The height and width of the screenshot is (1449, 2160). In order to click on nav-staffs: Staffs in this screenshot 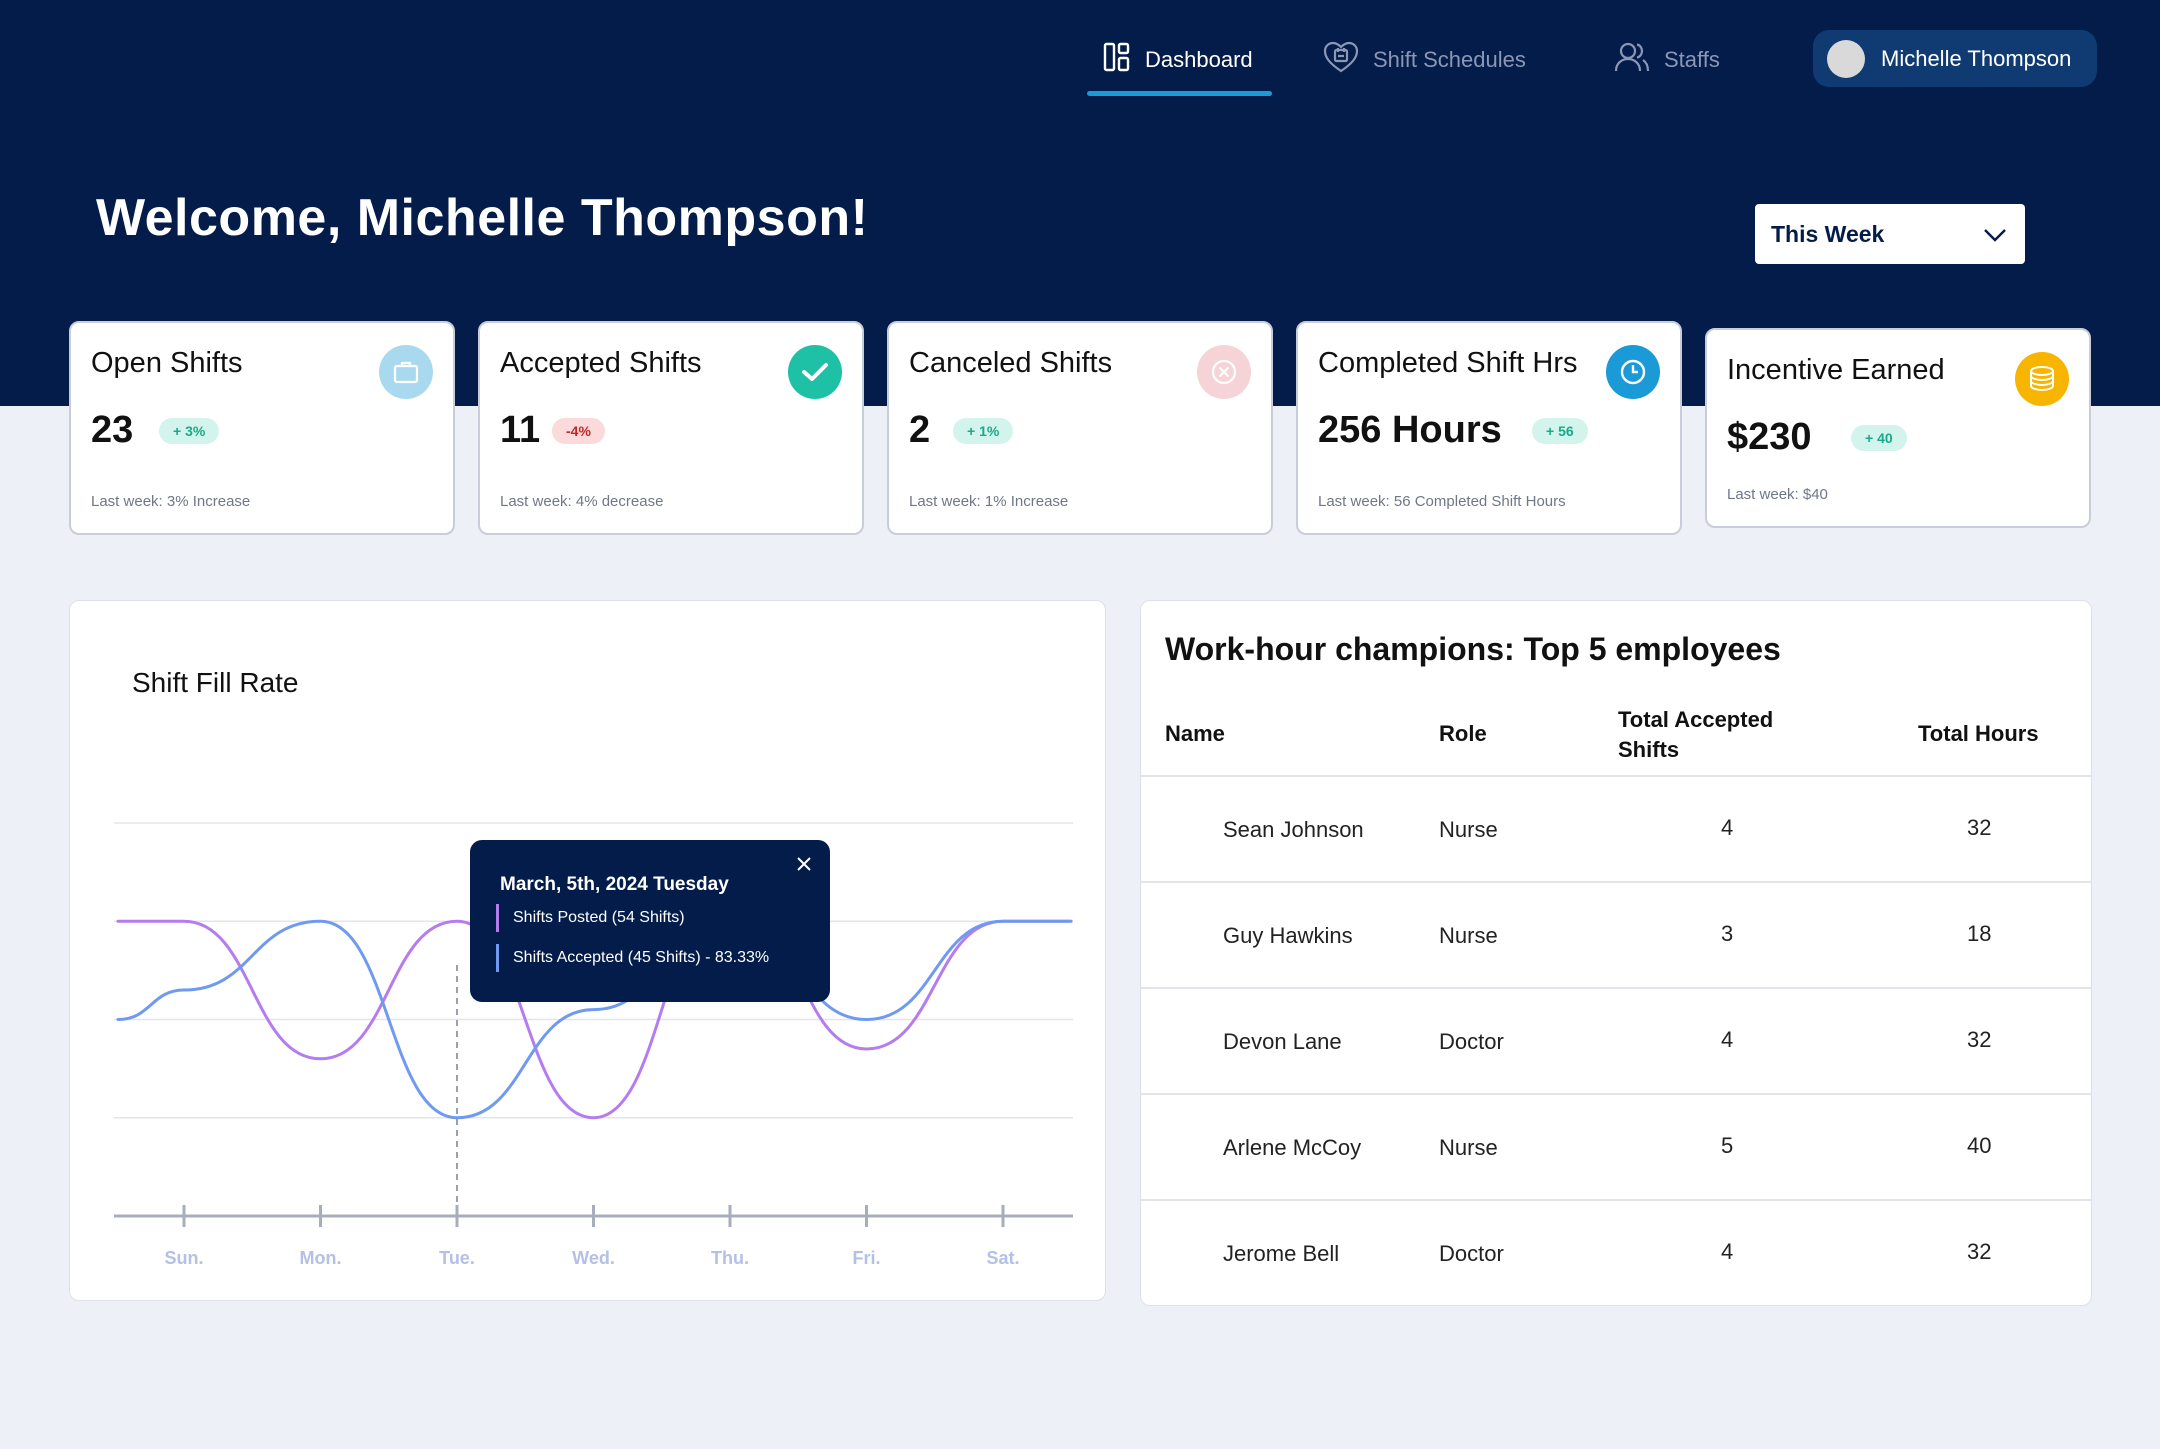, I will do `click(1667, 60)`.